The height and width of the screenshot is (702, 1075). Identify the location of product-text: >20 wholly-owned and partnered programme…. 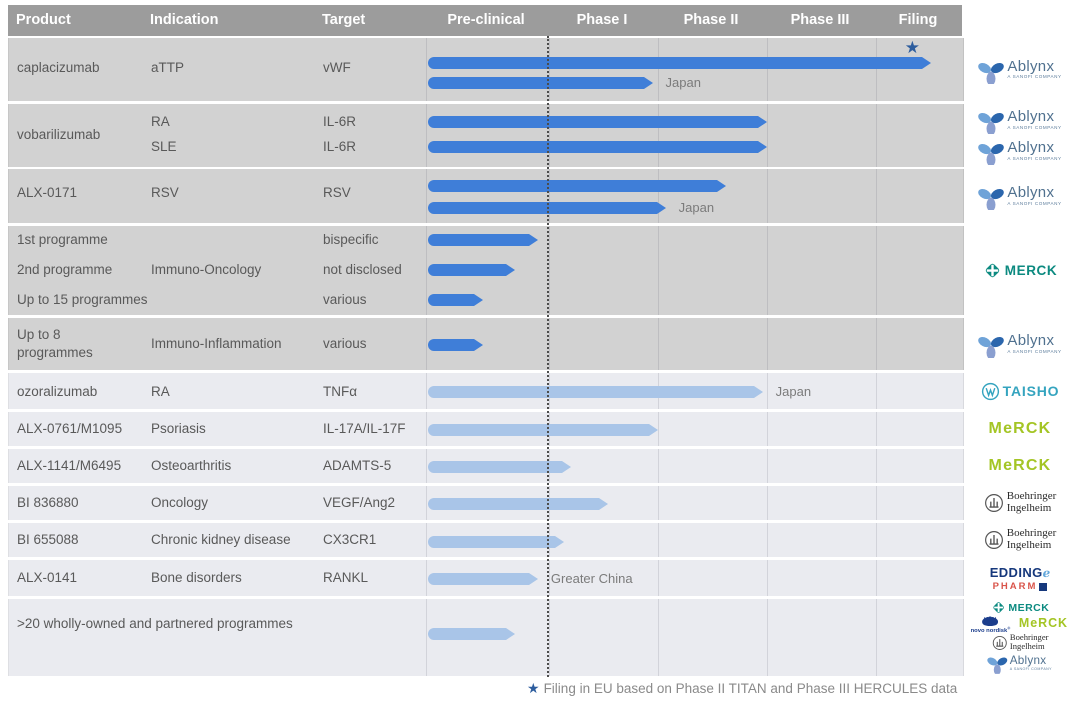
(155, 623).